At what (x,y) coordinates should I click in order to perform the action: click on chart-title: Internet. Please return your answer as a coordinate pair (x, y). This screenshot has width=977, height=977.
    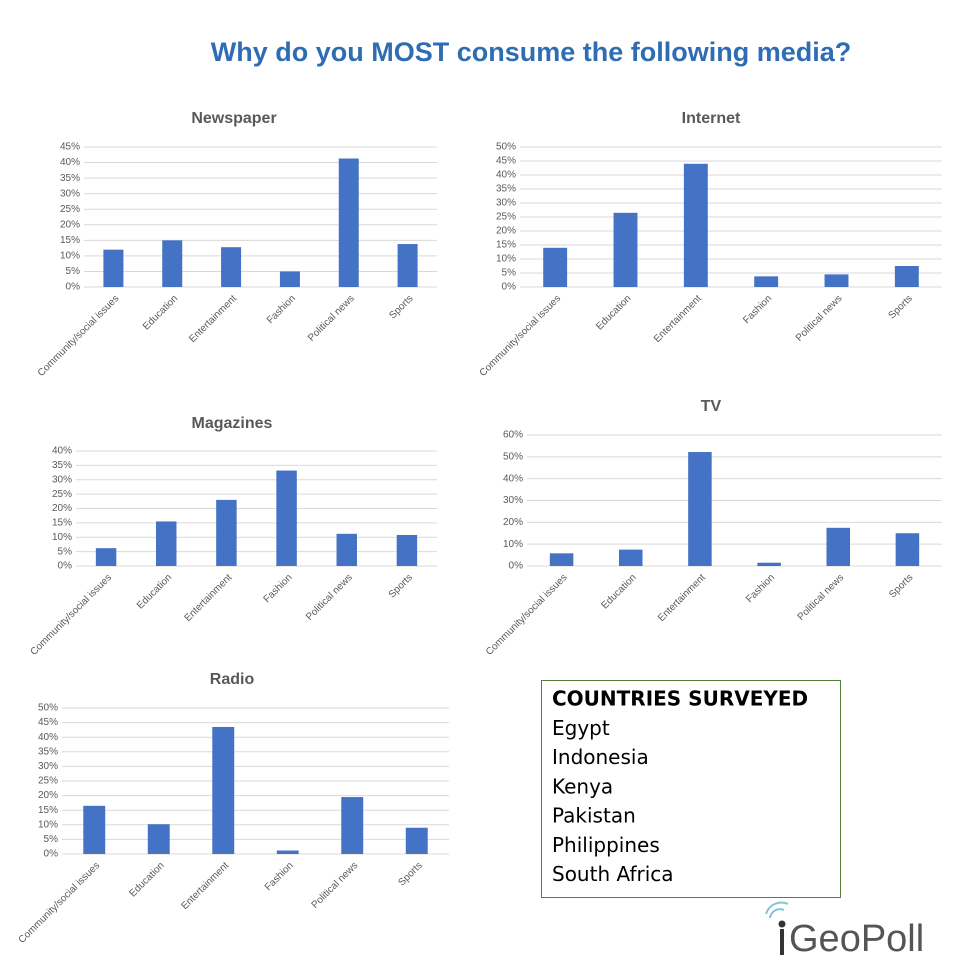
    Looking at the image, I should click on (711, 118).